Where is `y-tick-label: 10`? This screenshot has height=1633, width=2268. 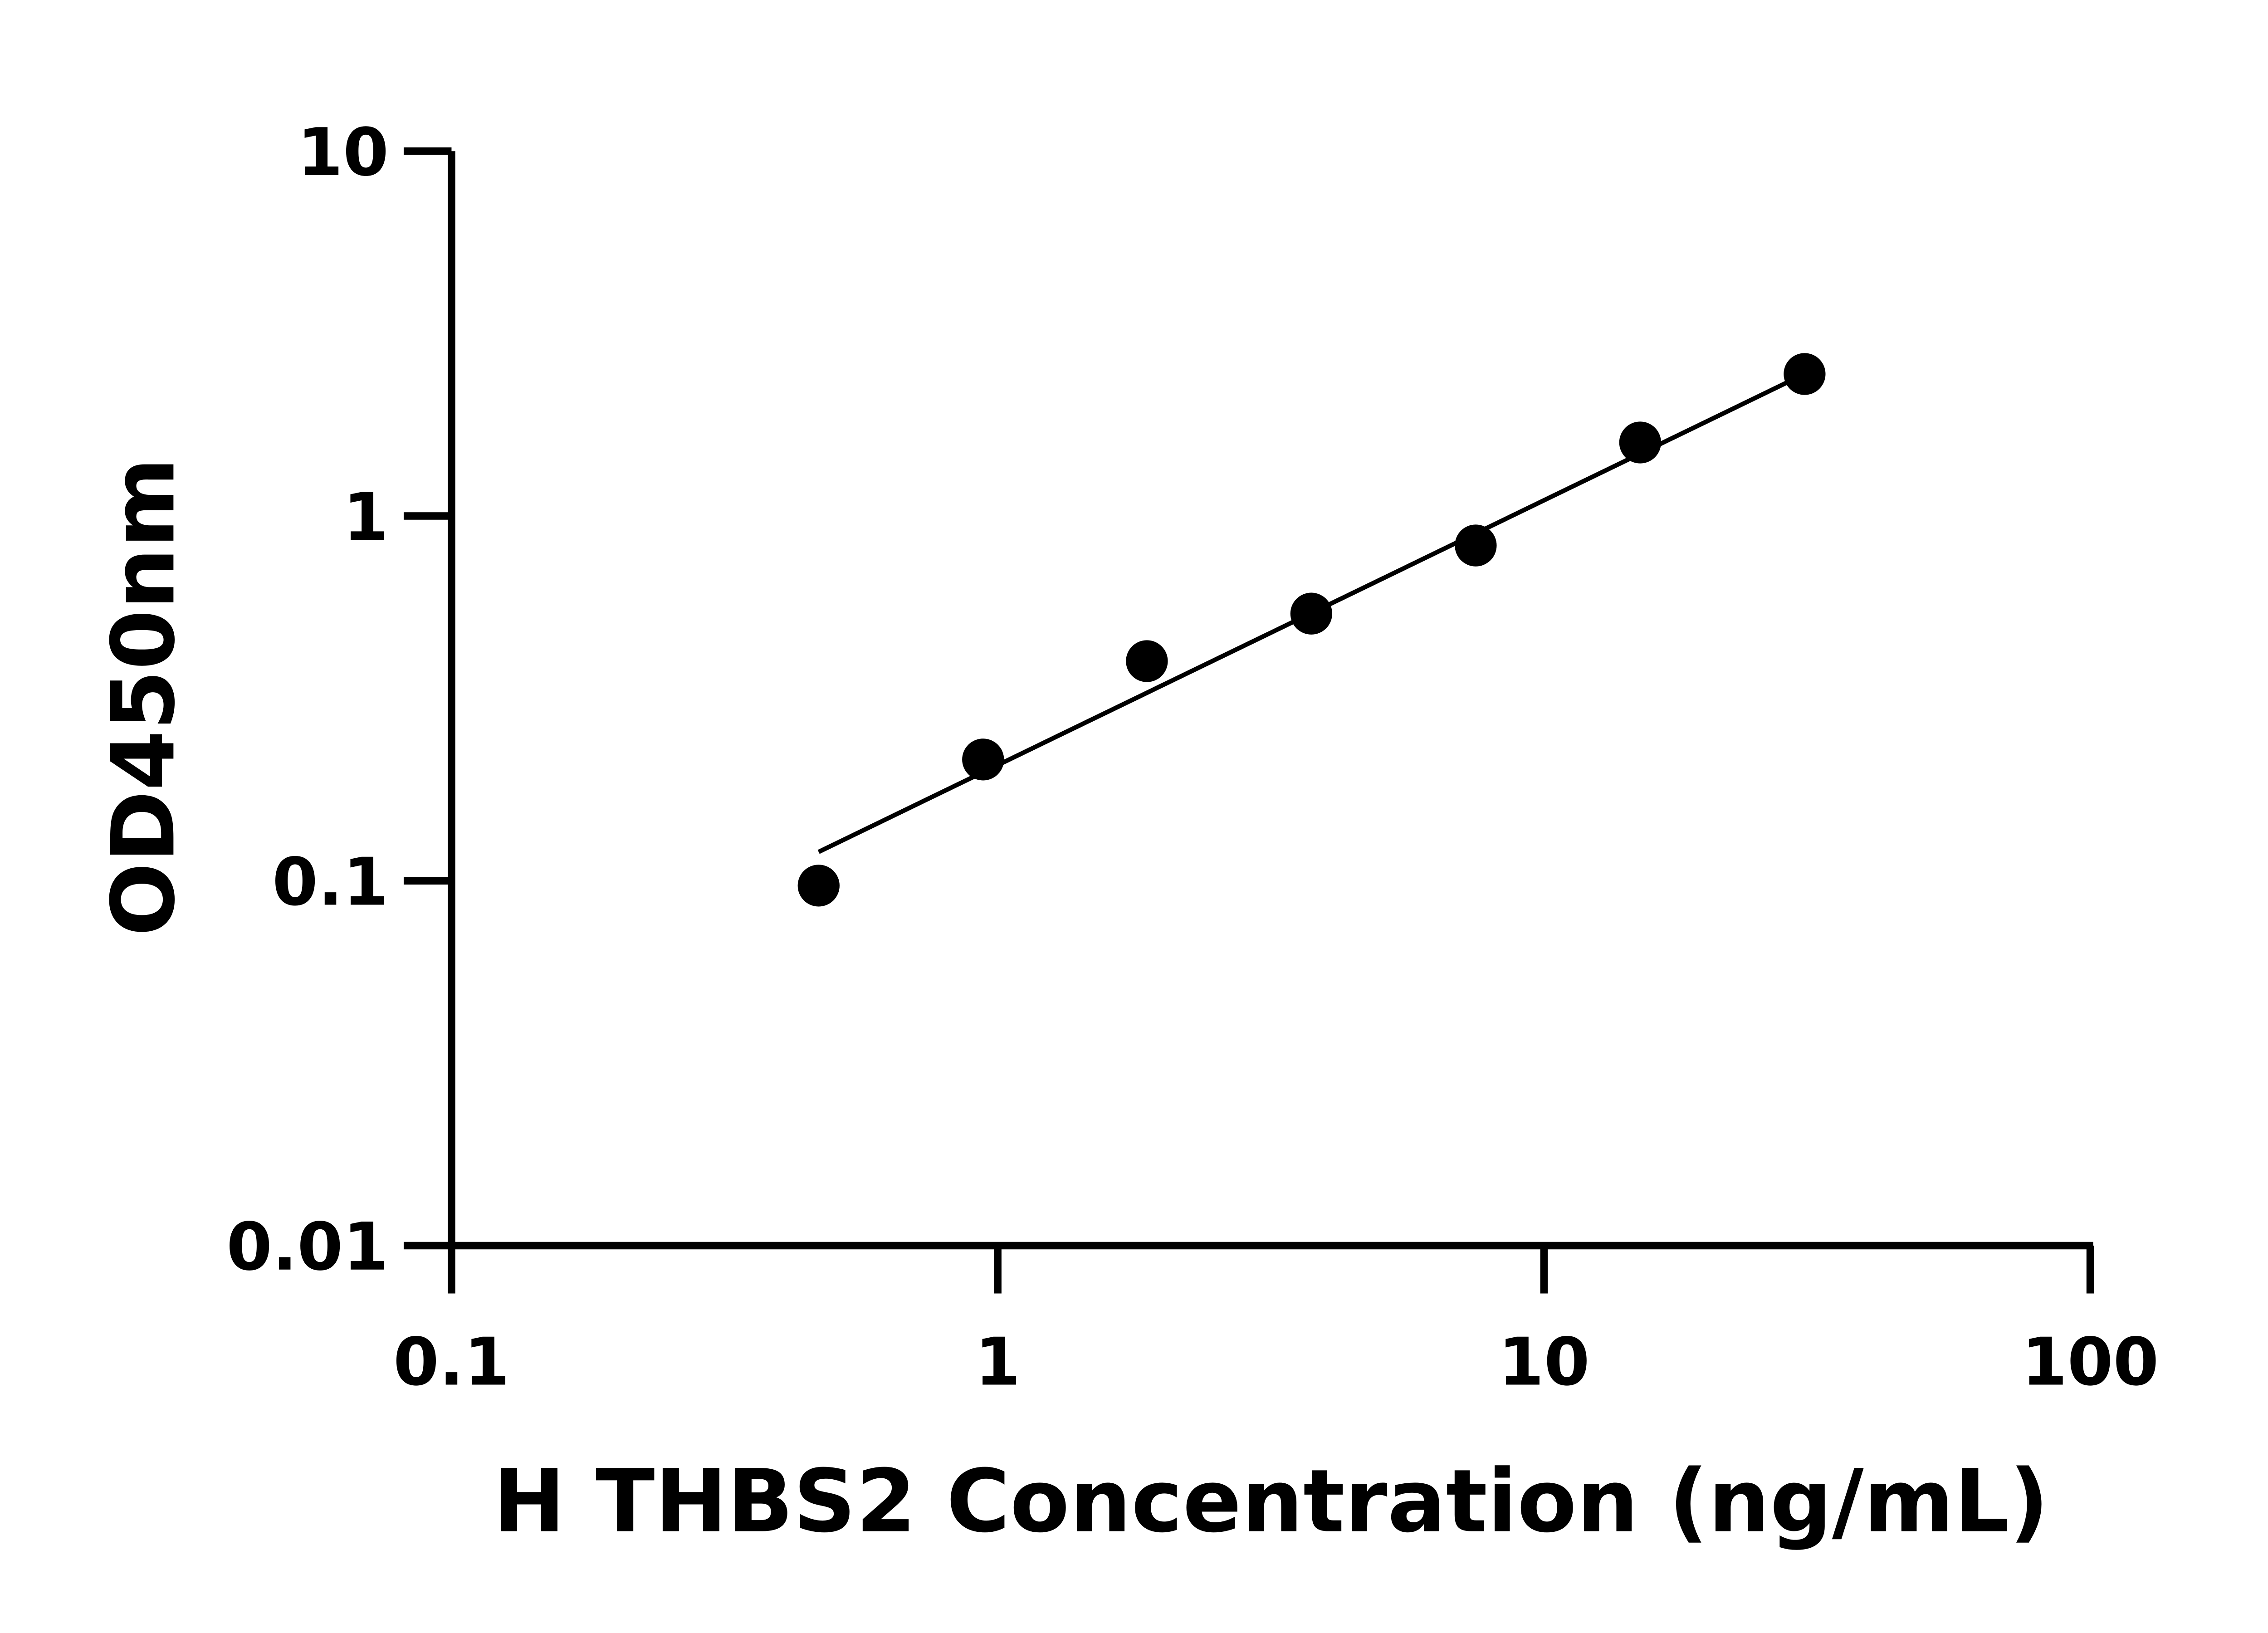
y-tick-label: 10 is located at coordinates (343, 152).